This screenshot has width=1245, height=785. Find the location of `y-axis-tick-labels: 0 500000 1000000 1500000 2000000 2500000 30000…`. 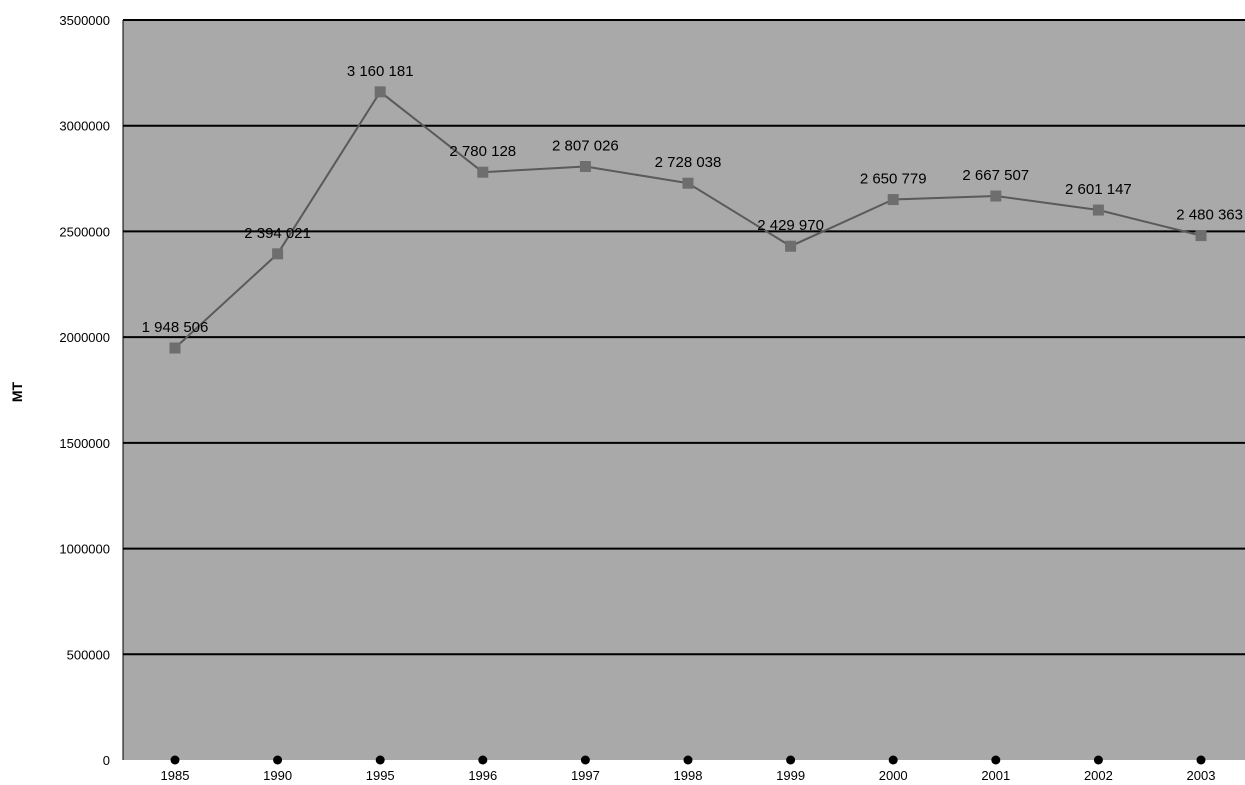

y-axis-tick-labels: 0 500000 1000000 1500000 2000000 2500000 30000… is located at coordinates (84, 390).